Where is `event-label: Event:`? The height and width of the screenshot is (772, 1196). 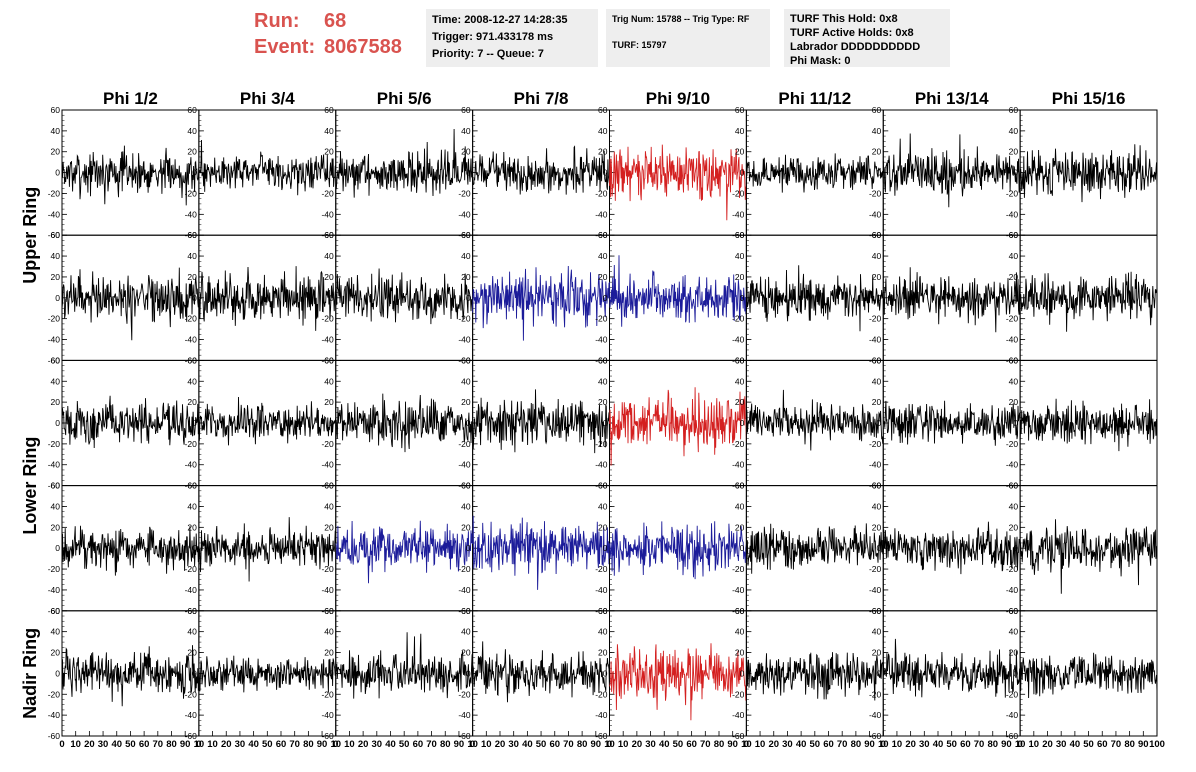 event-label: Event: is located at coordinates (285, 47).